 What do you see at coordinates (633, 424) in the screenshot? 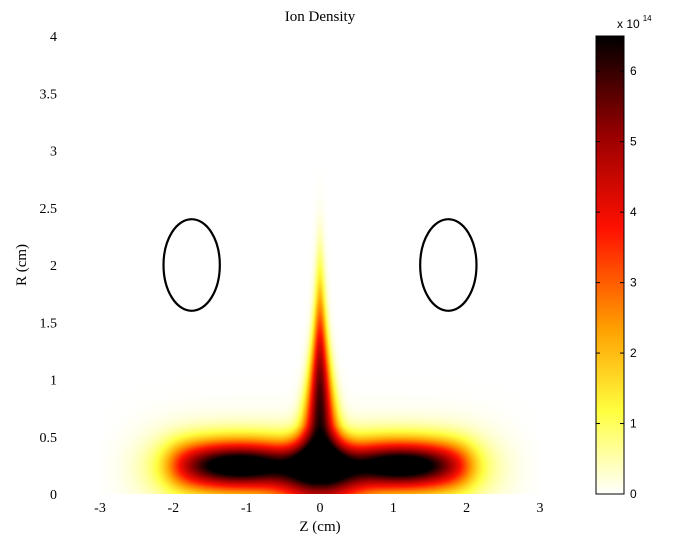
I see `colorbar-tick-label: 1` at bounding box center [633, 424].